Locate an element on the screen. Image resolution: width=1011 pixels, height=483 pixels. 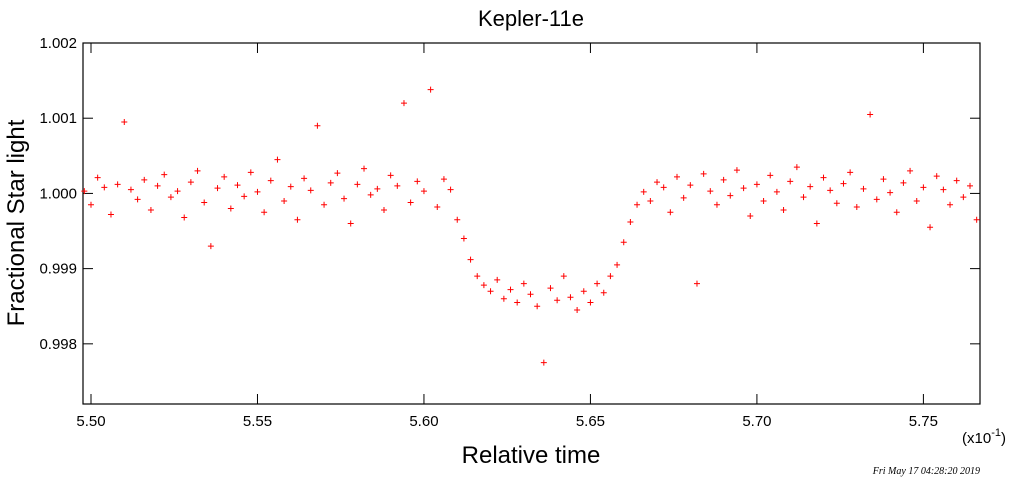
x-axis-label: Relative time is located at coordinates (531, 455).